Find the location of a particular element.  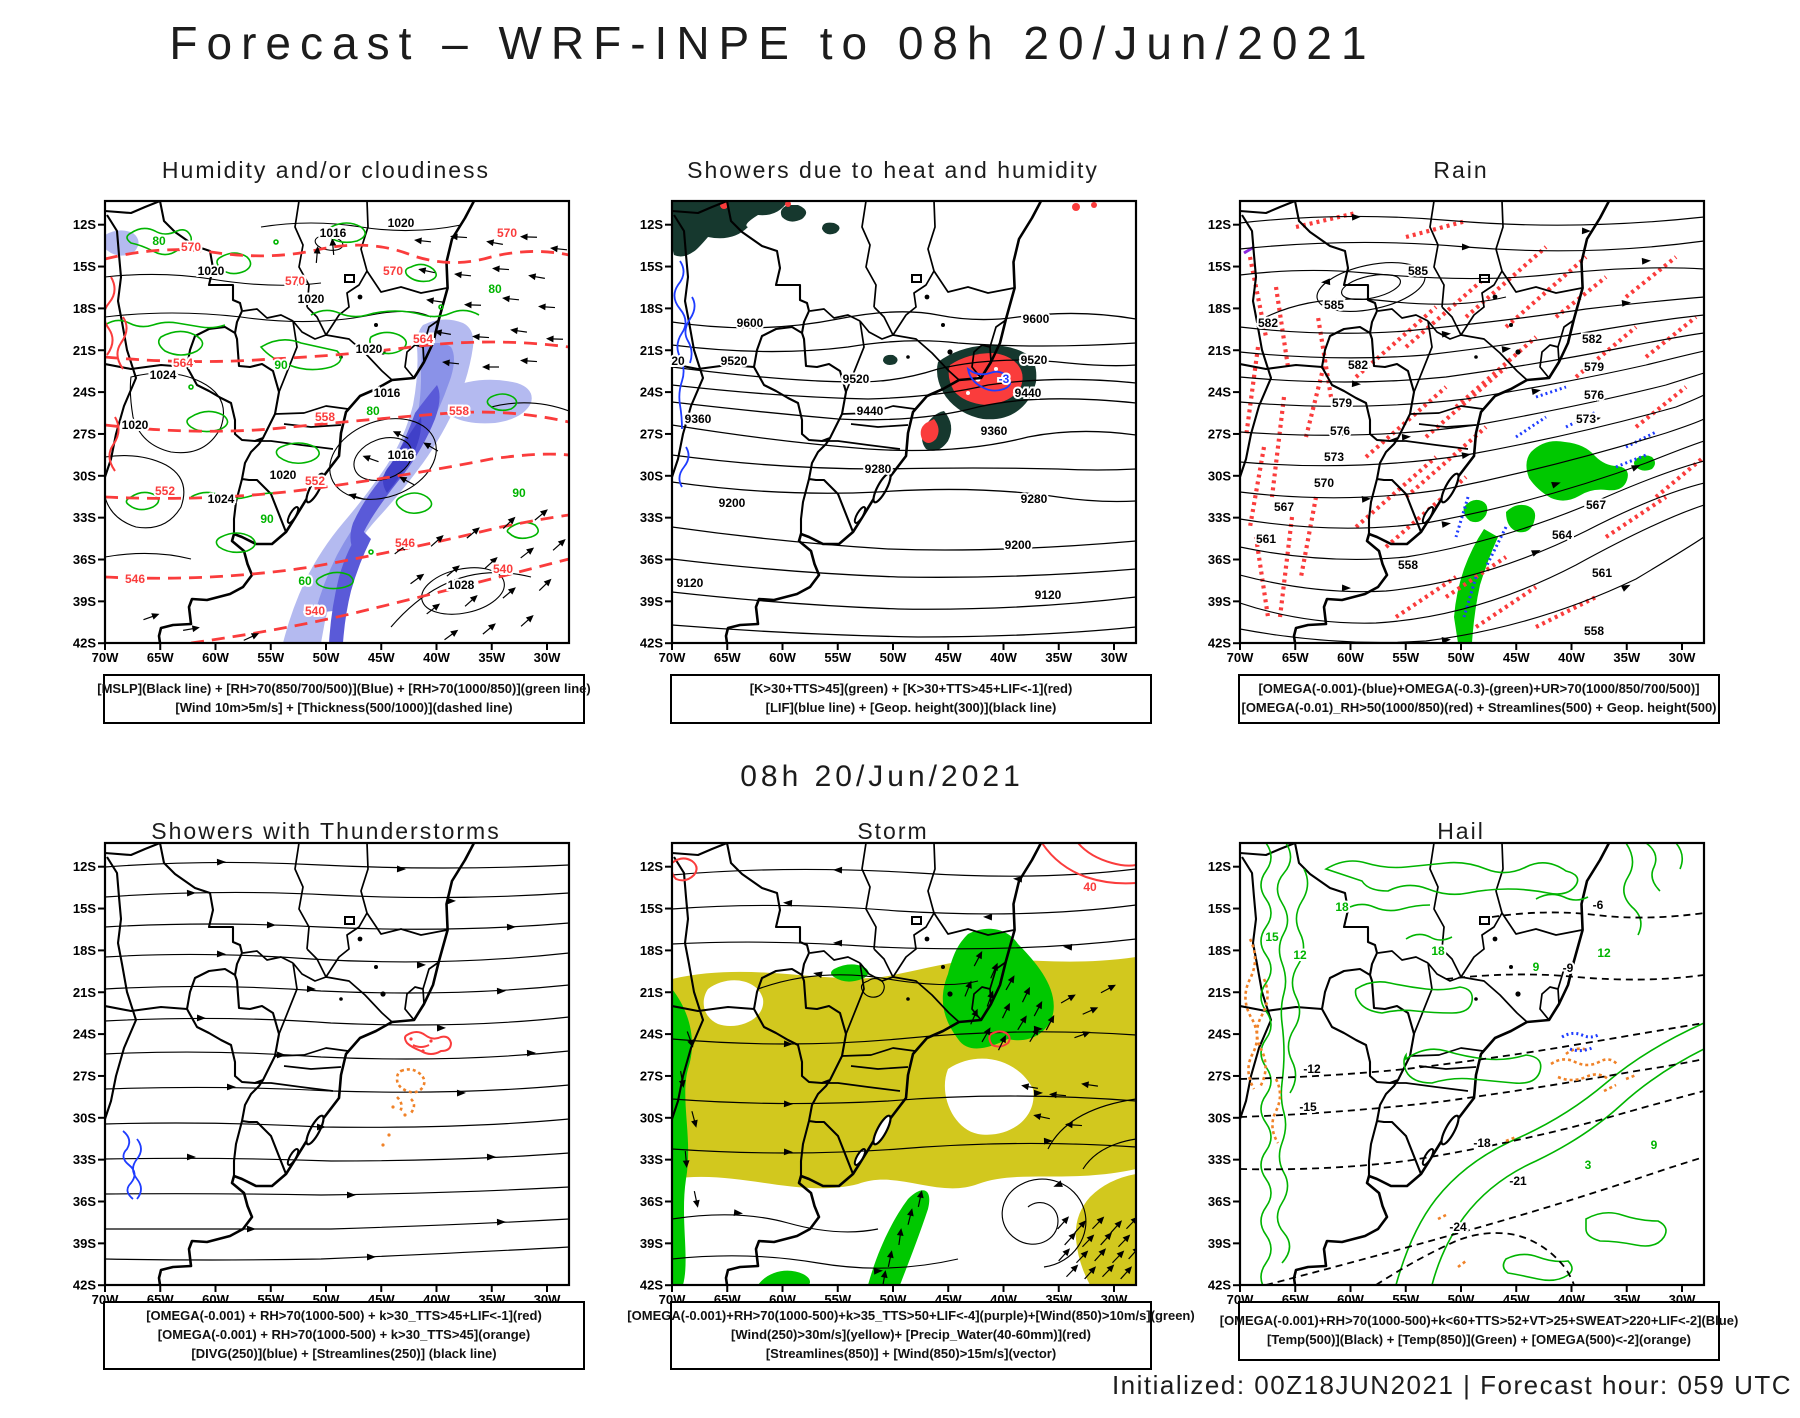

map-art-showers-heat is located at coordinates (904, 422).